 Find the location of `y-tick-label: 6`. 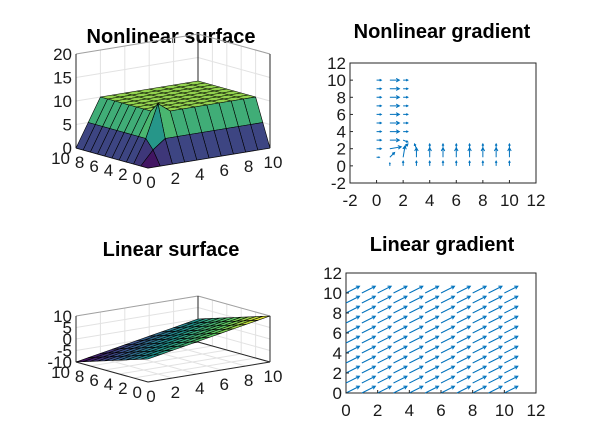

y-tick-label: 6 is located at coordinates (341, 114).